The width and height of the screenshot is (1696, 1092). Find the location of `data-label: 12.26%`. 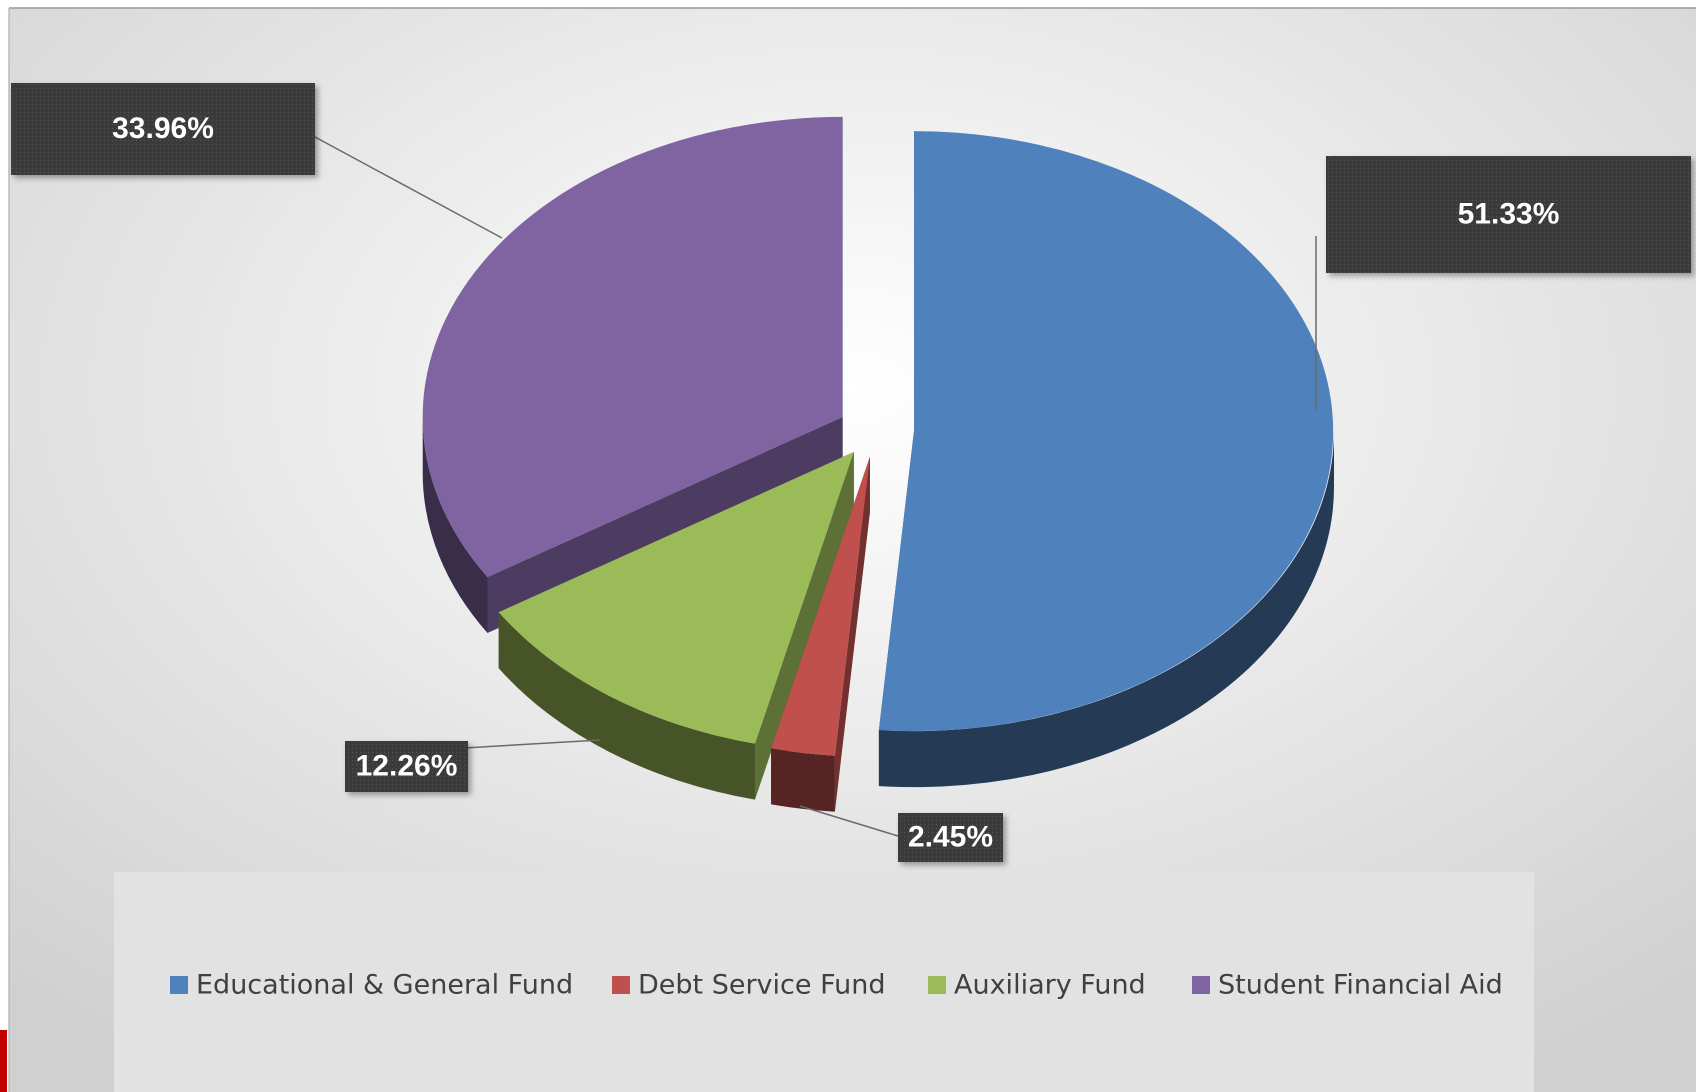

data-label: 12.26% is located at coordinates (407, 765).